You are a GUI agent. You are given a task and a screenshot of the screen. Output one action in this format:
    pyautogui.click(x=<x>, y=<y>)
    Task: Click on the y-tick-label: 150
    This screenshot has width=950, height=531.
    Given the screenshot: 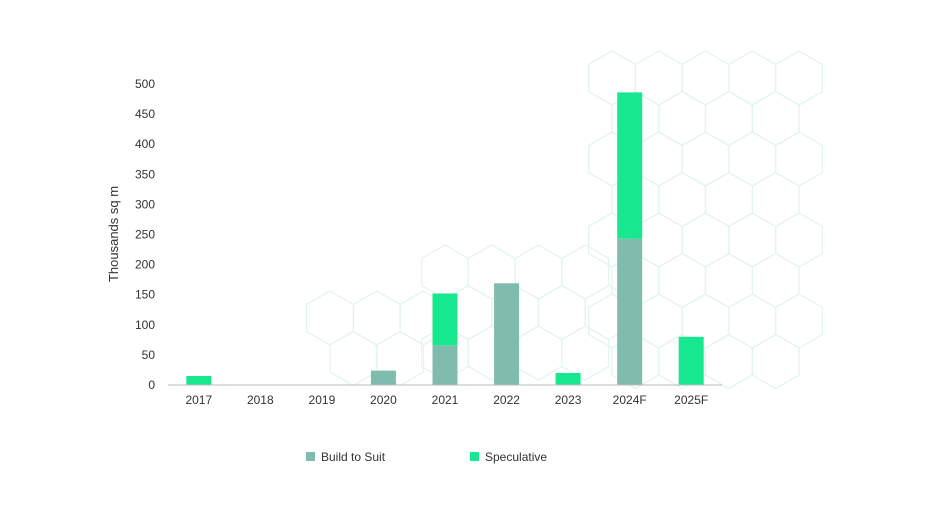 What is the action you would take?
    pyautogui.click(x=145, y=295)
    